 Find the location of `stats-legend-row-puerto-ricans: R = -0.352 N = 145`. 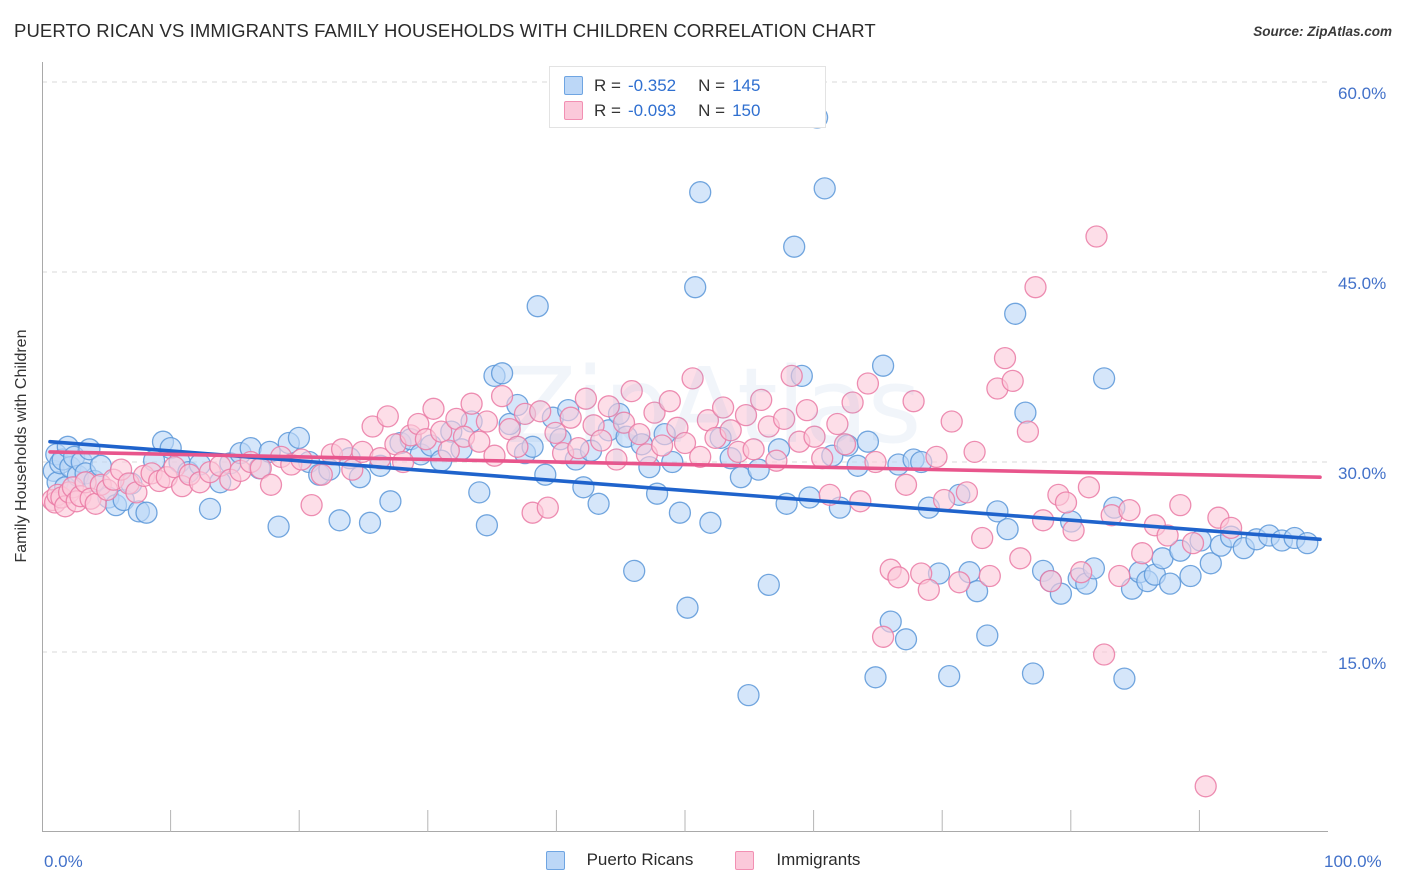

stats-legend-row-puerto-ricans: R = -0.352 N = 145 is located at coordinates (689, 85).